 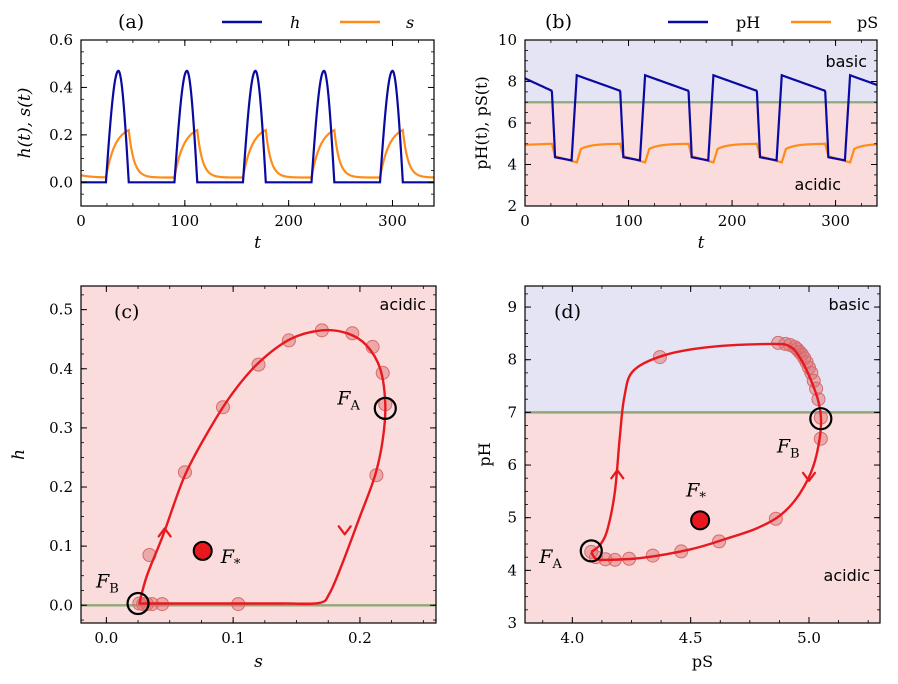 What do you see at coordinates (61, 546) in the screenshot?
I see `y-tick-label: 0.1` at bounding box center [61, 546].